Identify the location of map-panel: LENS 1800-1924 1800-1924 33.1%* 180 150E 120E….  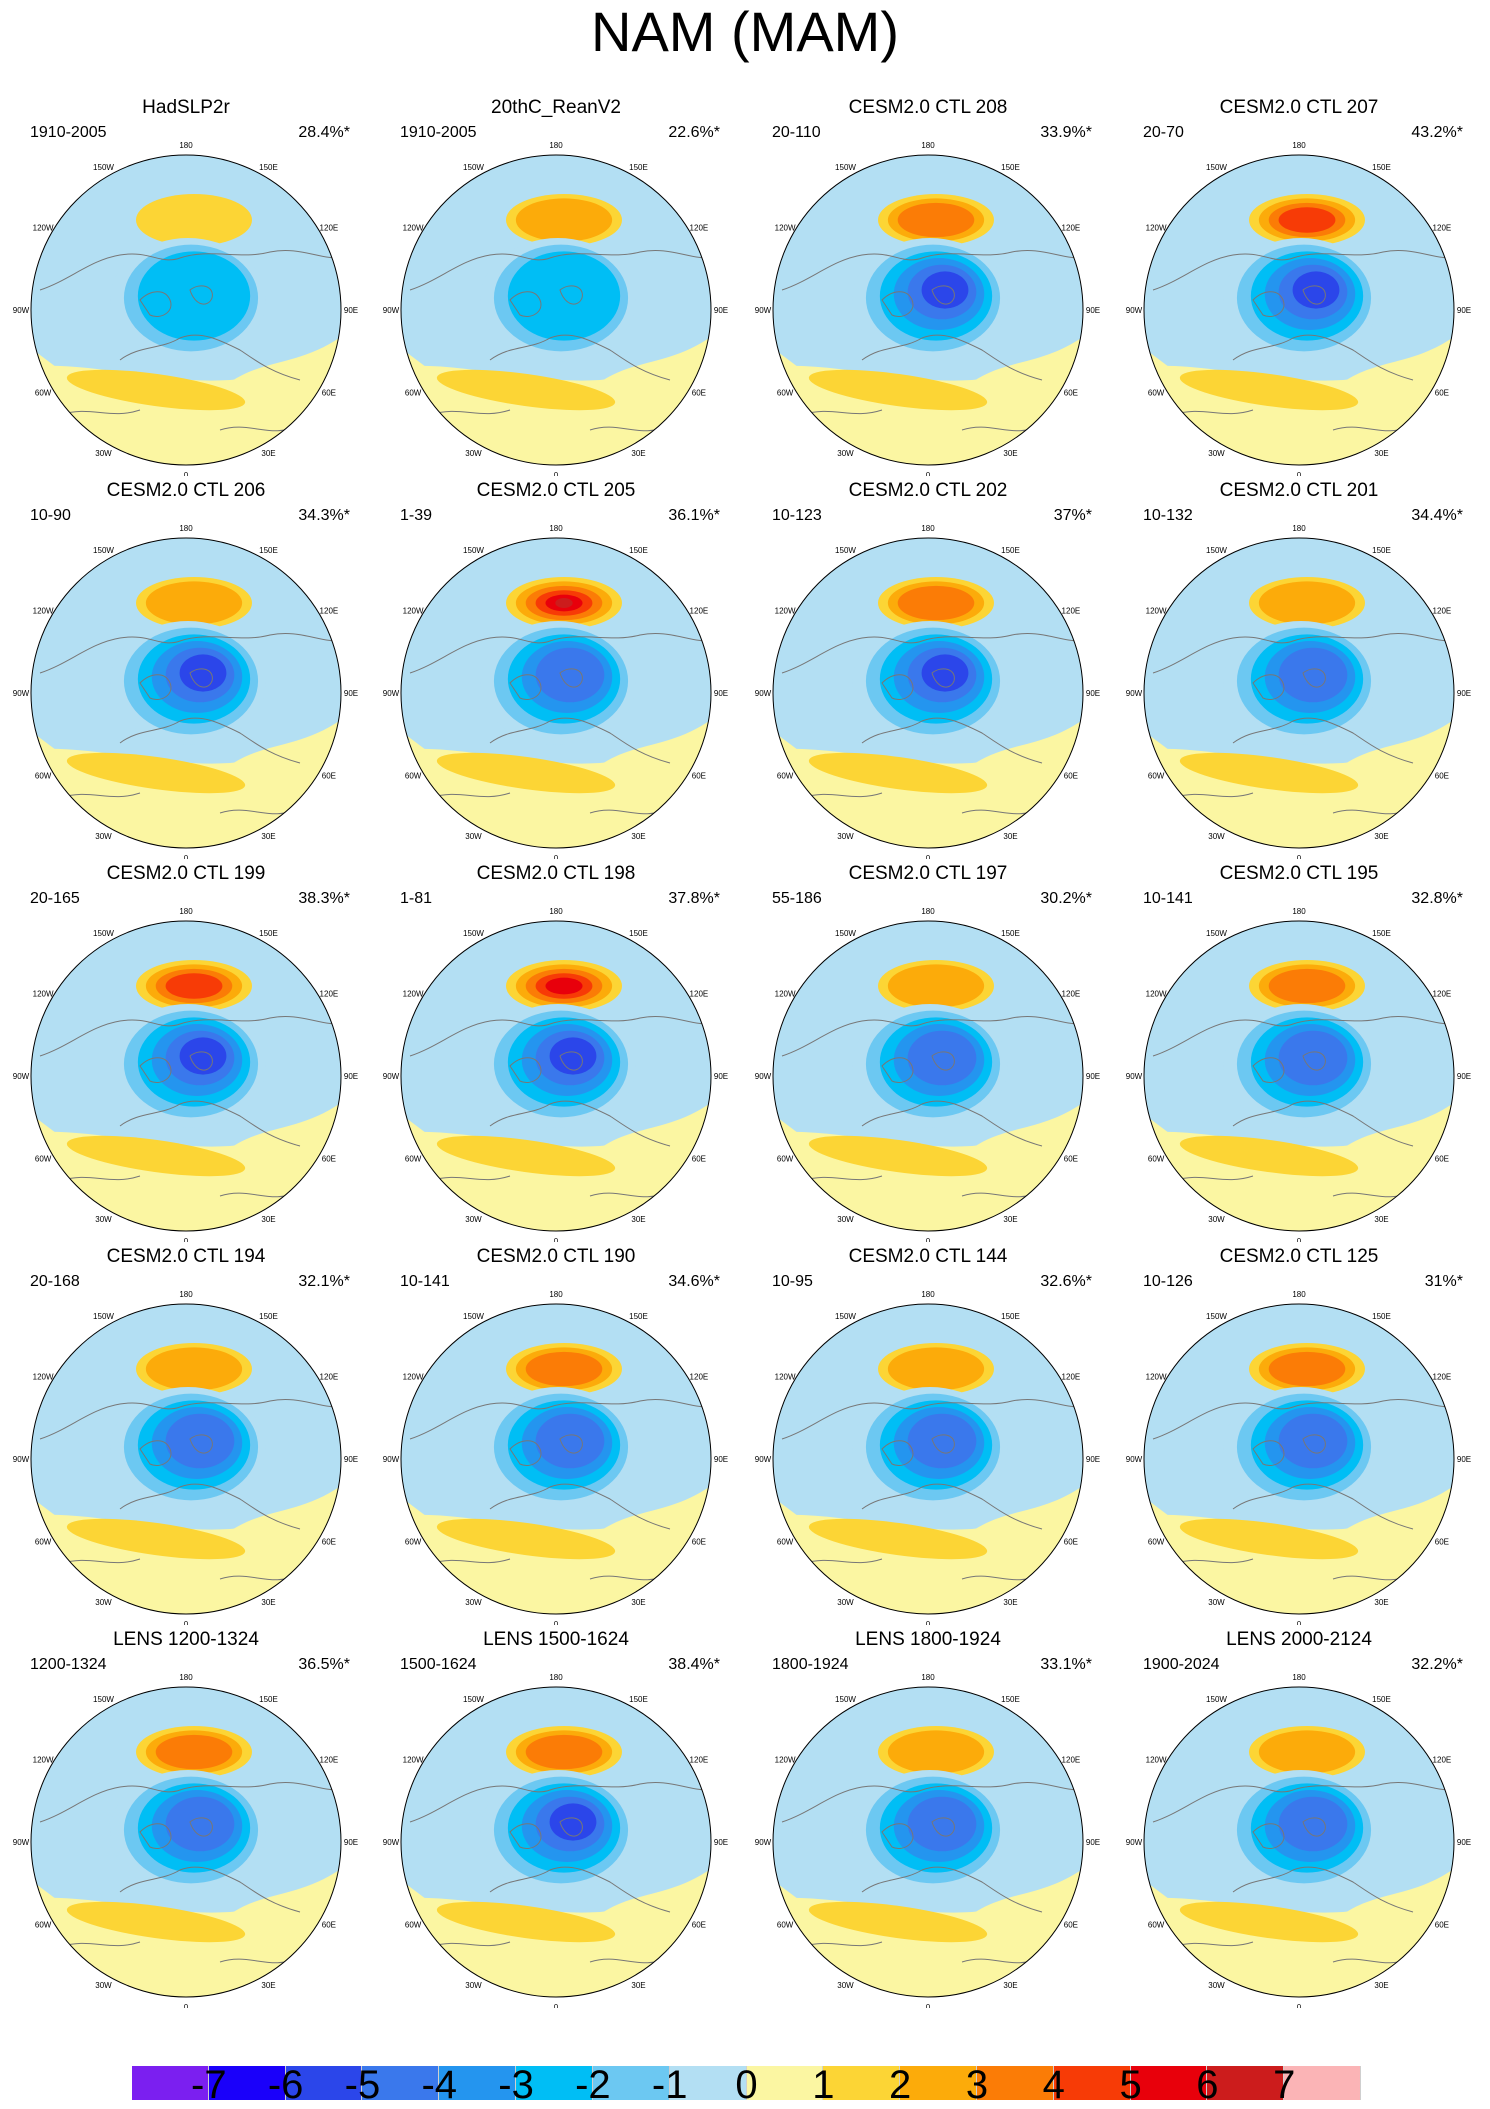
(928, 1818).